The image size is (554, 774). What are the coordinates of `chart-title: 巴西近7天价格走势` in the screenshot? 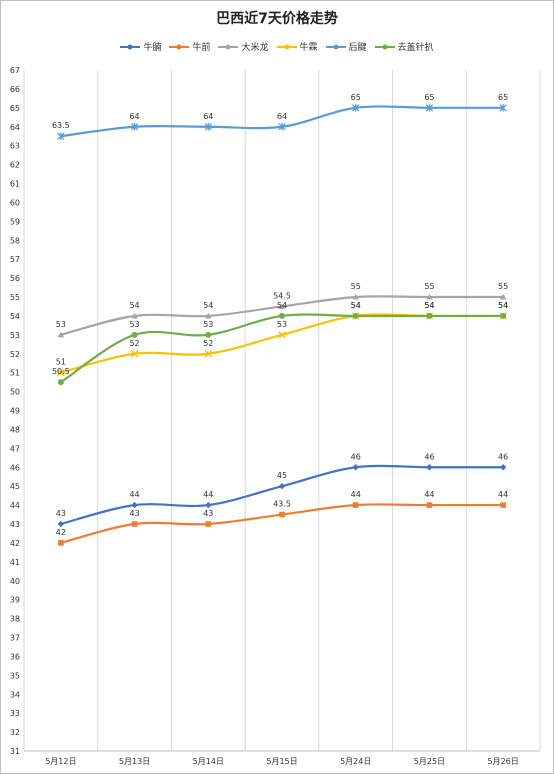 It's located at (277, 19).